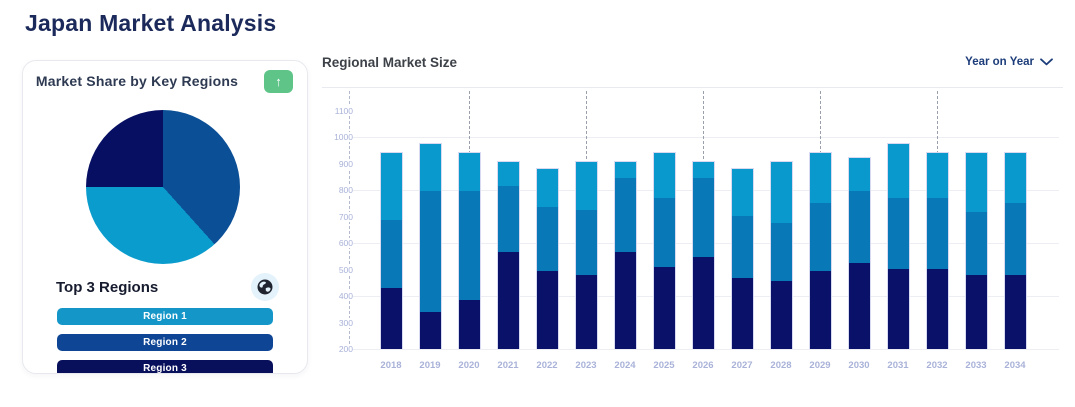 The height and width of the screenshot is (407, 1075). Describe the element at coordinates (547, 239) in the screenshot. I see `bar-2022-segment-middle` at that location.